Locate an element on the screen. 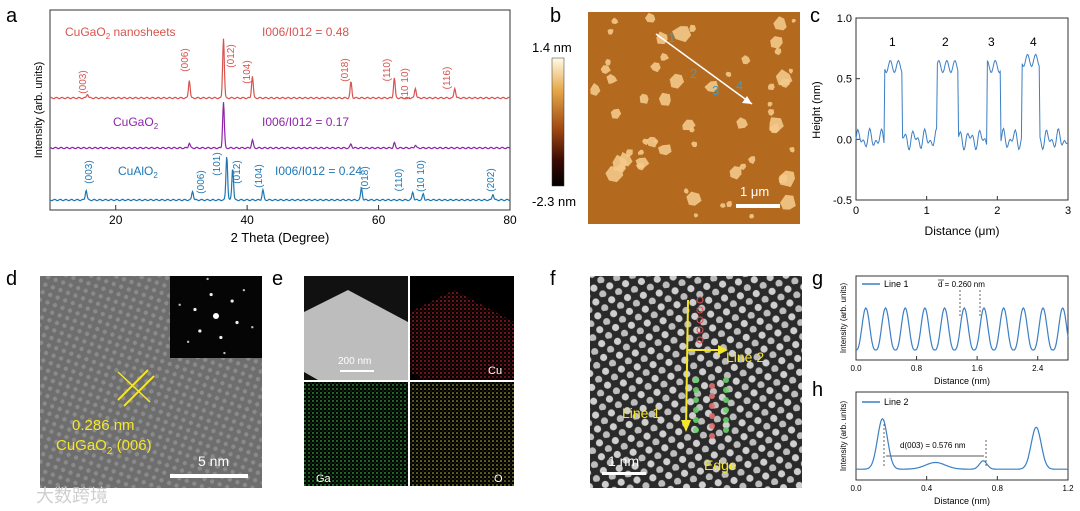 This screenshot has height=511, width=1080. panel-letter-h: h is located at coordinates (817, 390).